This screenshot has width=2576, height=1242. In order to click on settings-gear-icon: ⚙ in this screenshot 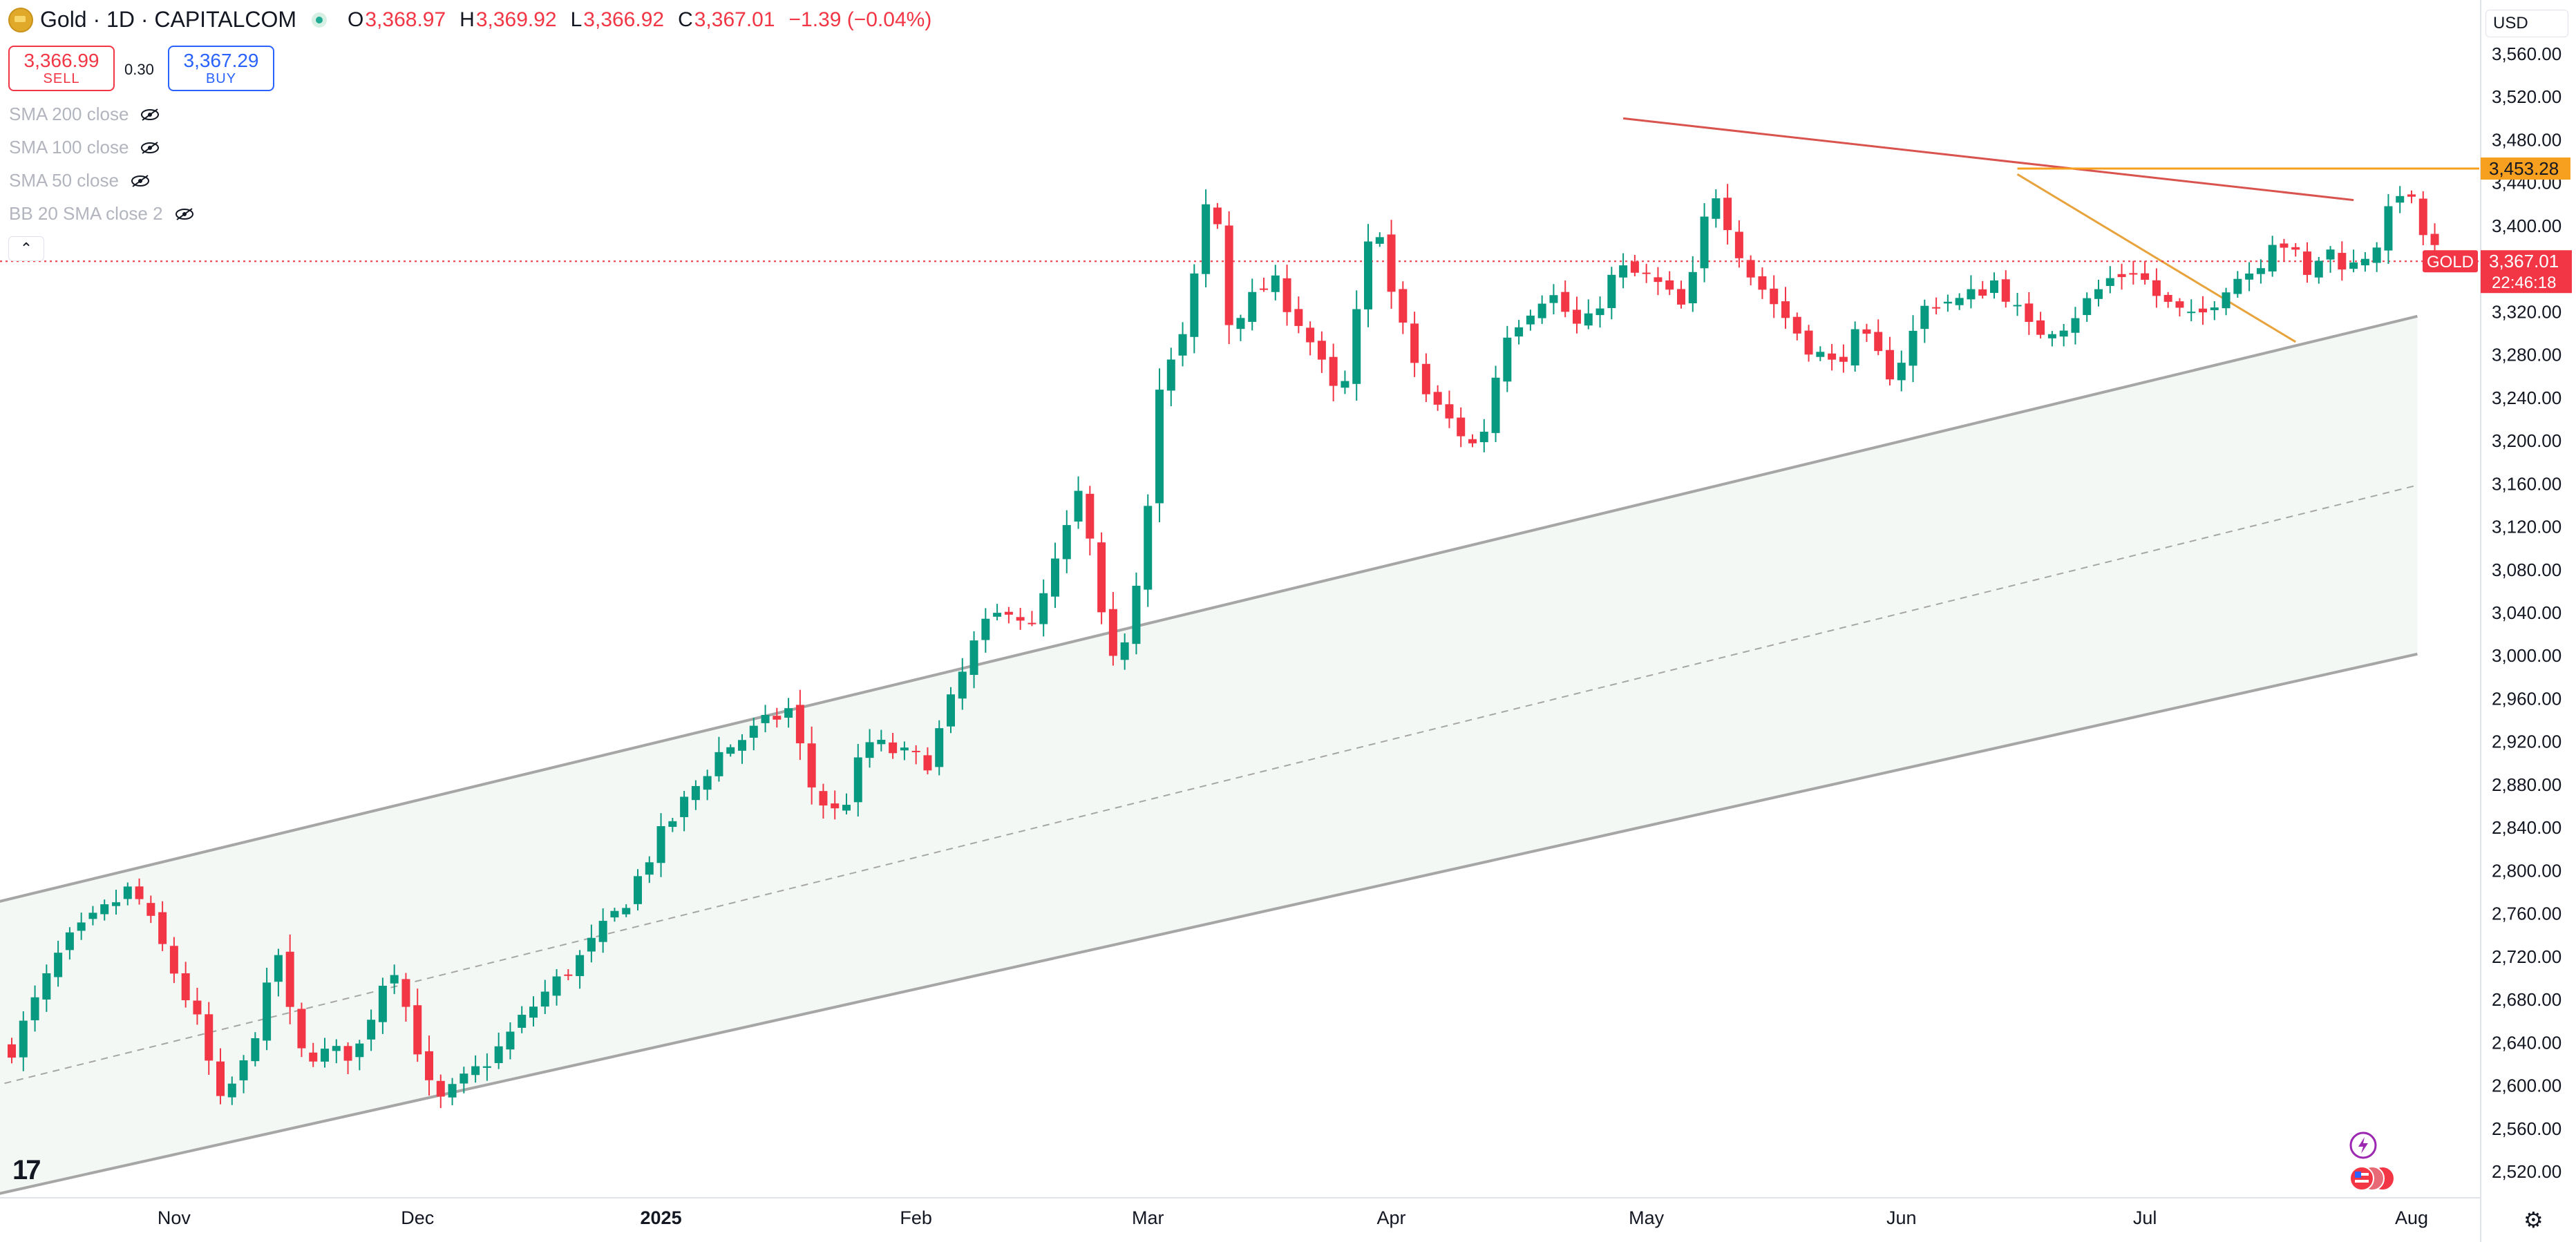, I will do `click(2533, 1219)`.